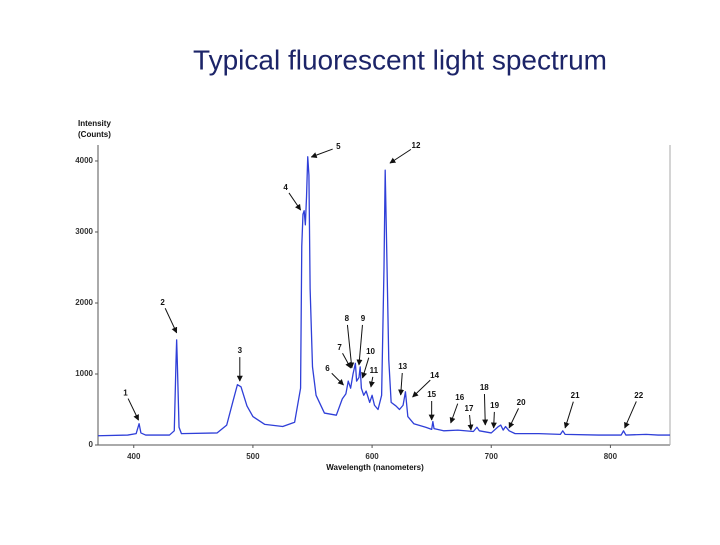  Describe the element at coordinates (375, 467) in the screenshot. I see `x-axis-label: Wavelength (nanometers)` at that location.